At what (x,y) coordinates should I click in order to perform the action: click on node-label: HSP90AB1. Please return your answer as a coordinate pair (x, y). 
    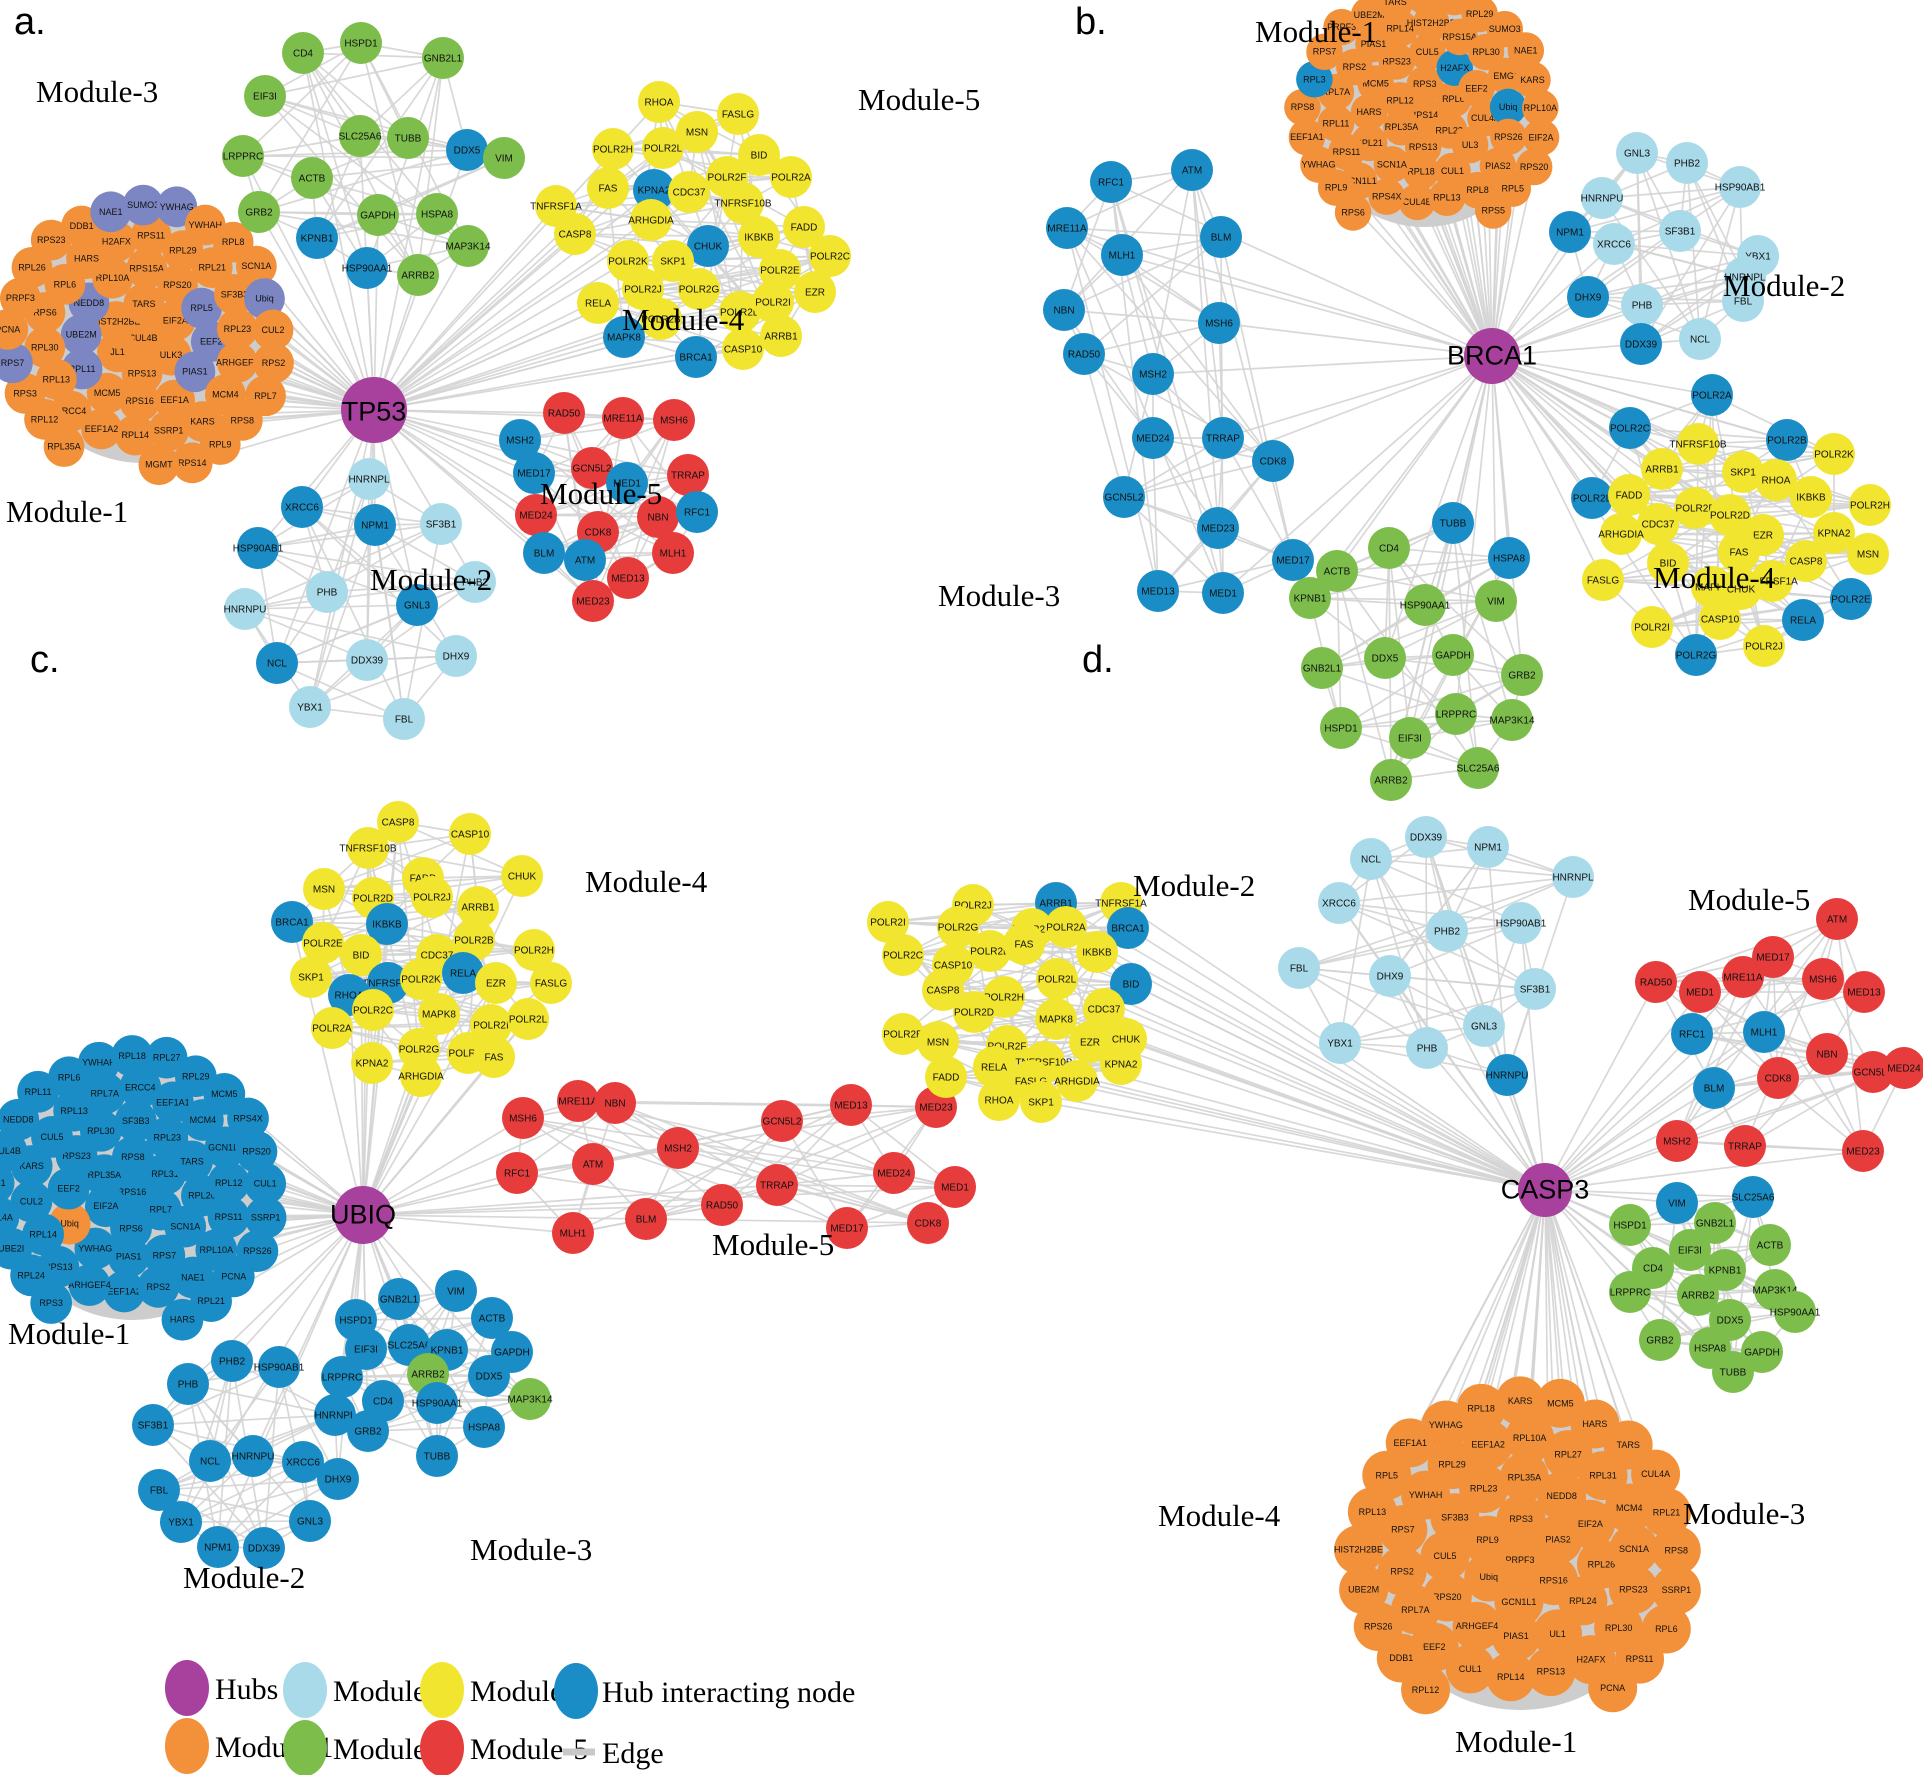
    Looking at the image, I should click on (258, 549).